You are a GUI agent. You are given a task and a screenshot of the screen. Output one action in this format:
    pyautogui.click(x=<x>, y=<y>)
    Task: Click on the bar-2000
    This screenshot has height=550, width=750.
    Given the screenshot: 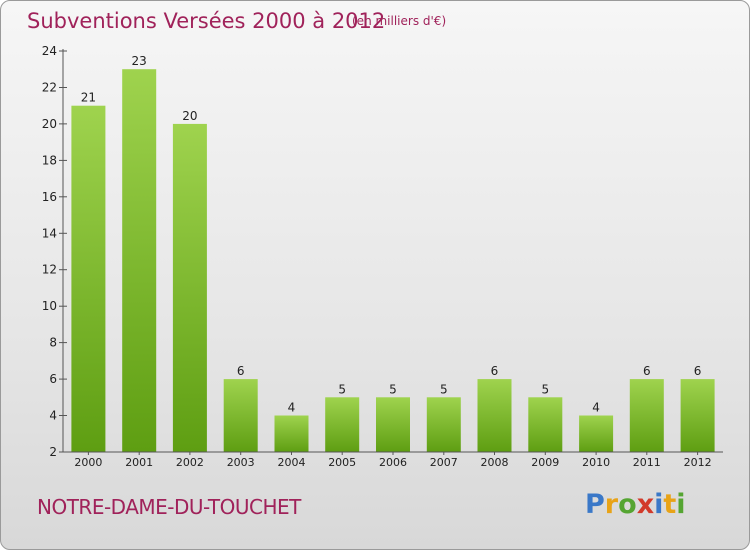 What is the action you would take?
    pyautogui.click(x=88, y=278)
    